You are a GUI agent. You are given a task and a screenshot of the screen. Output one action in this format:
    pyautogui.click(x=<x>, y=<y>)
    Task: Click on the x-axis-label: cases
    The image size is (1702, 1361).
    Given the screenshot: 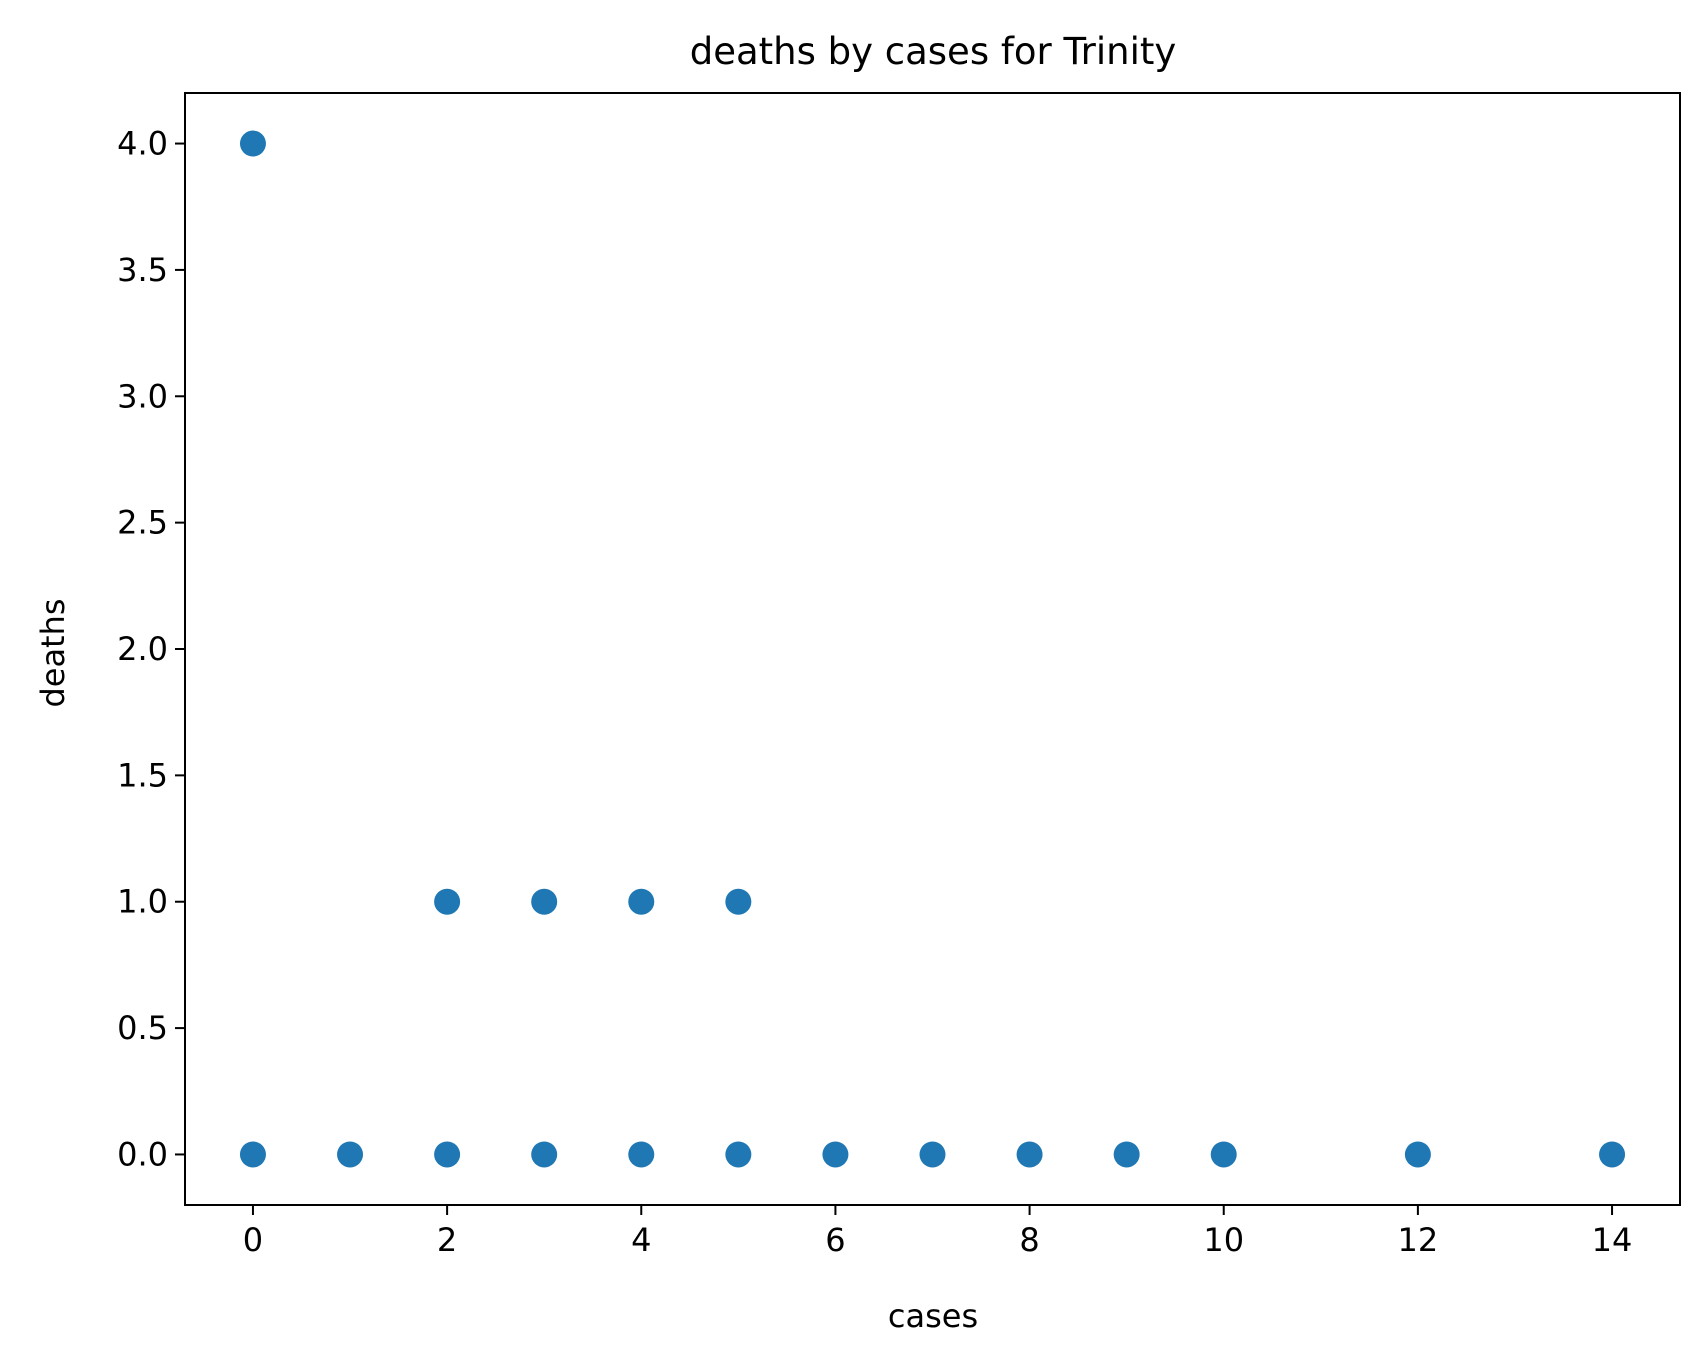 What is the action you would take?
    pyautogui.click(x=933, y=1316)
    